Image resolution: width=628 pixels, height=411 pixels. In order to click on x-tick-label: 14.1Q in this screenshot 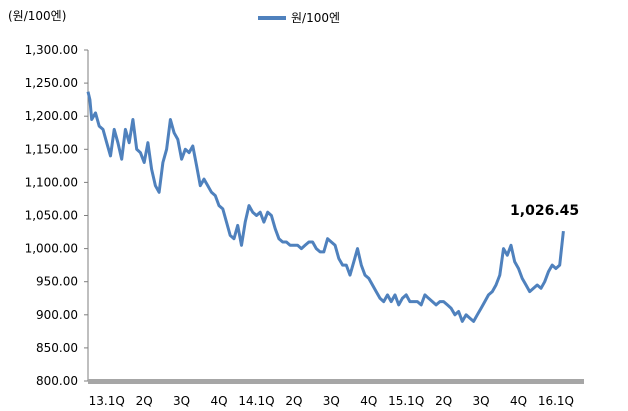, I will do `click(256, 401)`.